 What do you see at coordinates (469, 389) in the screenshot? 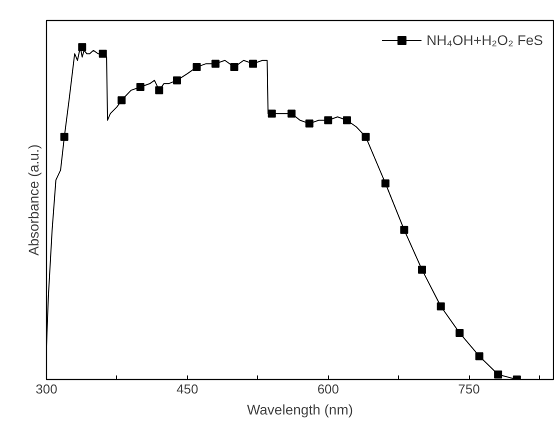
I see `x-tick-label: 750` at bounding box center [469, 389].